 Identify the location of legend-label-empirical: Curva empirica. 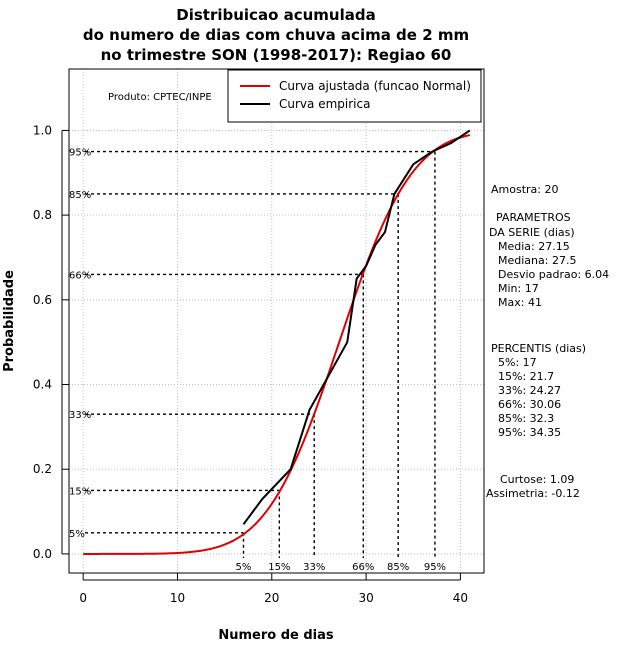
(324, 104).